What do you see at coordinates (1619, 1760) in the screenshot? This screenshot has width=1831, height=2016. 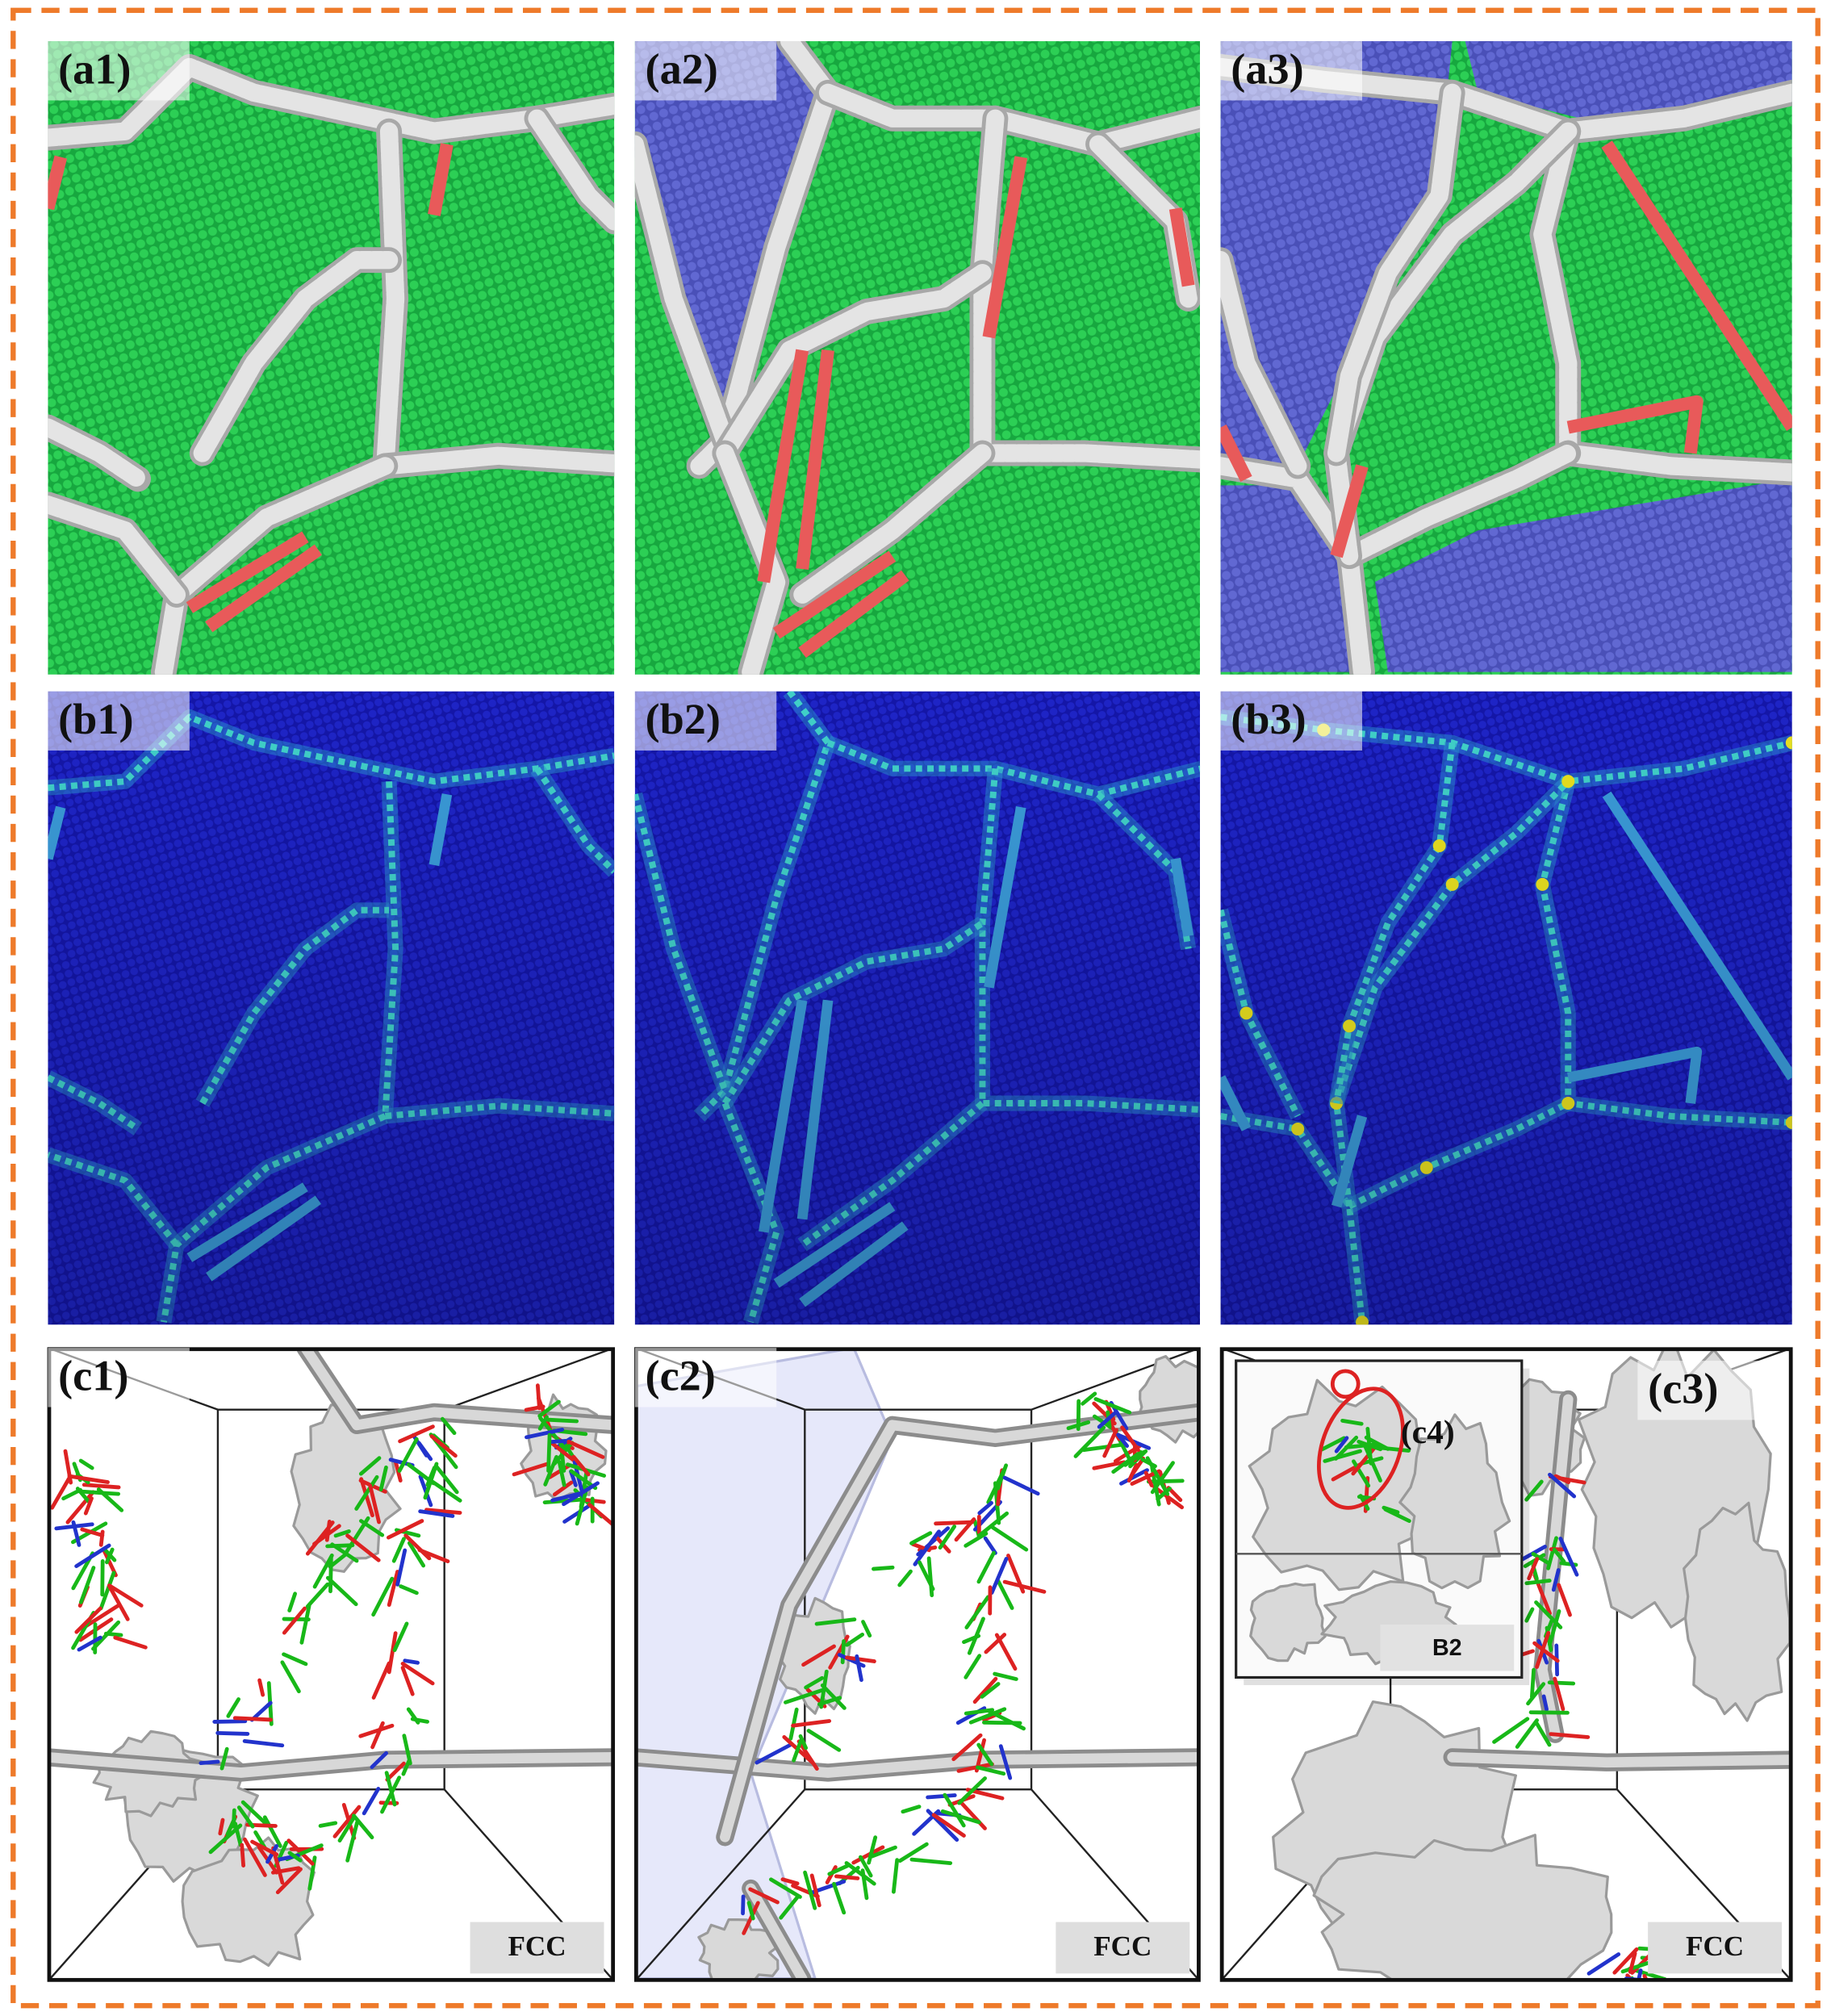 I see `grain-surface` at bounding box center [1619, 1760].